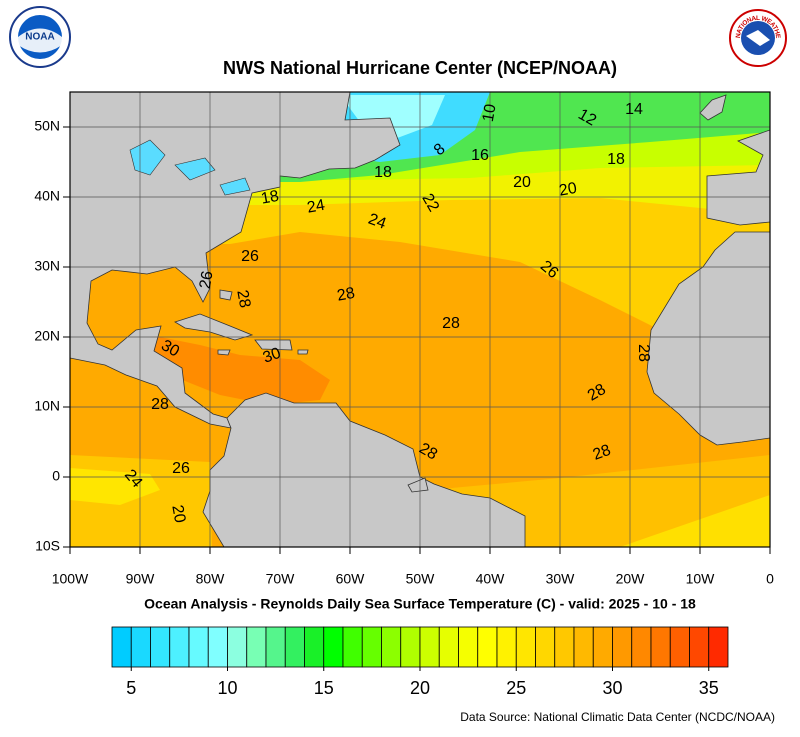 The image size is (800, 737). What do you see at coordinates (281, 579) in the screenshot?
I see `lon-tick-label: 70W` at bounding box center [281, 579].